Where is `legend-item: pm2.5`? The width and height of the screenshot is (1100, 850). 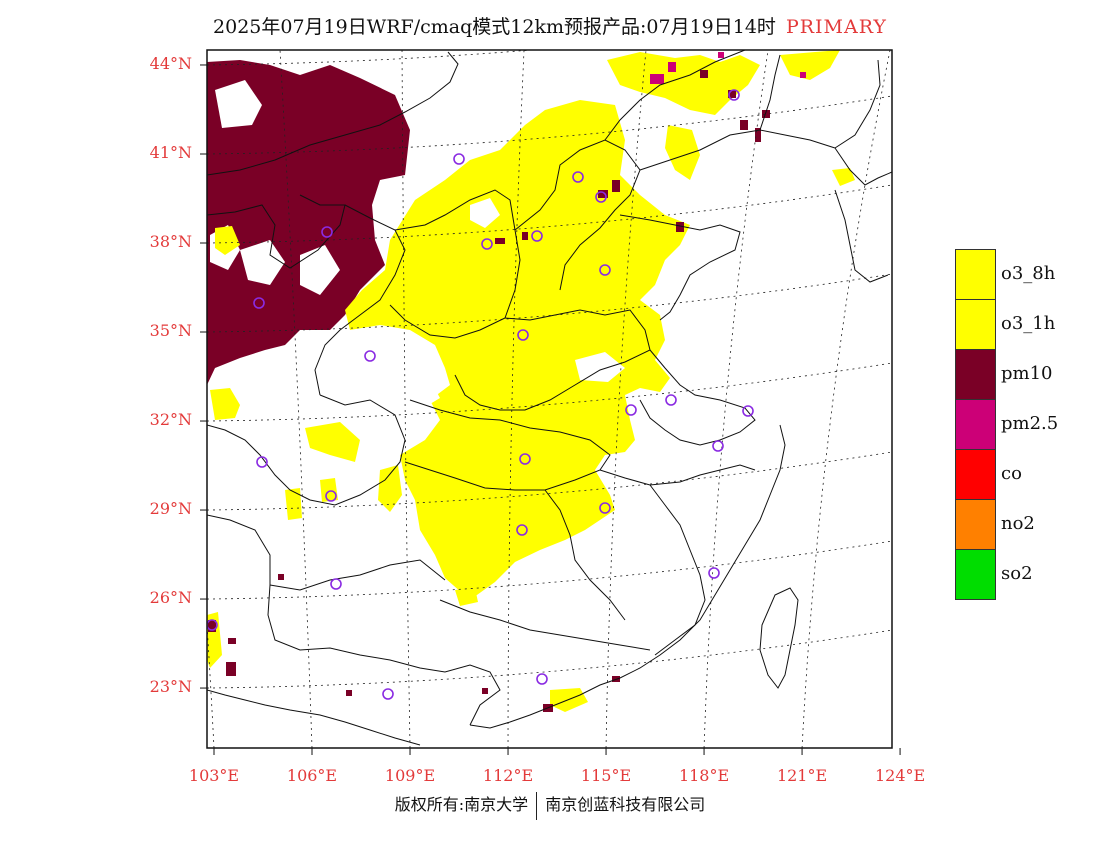
legend-item: pm2.5 is located at coordinates (1027, 424).